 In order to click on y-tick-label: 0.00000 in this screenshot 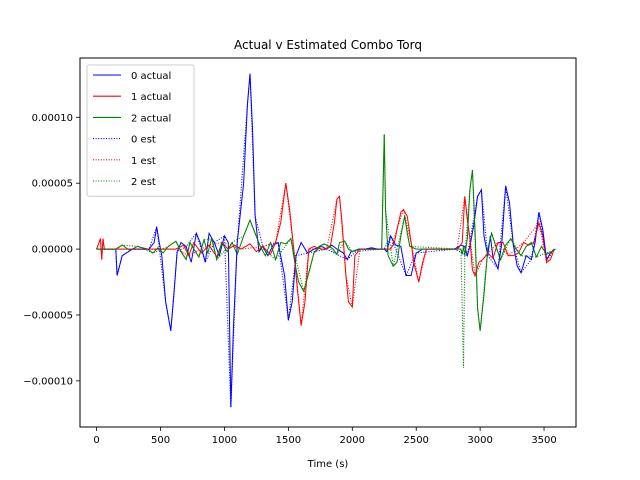, I will do `click(52, 250)`.